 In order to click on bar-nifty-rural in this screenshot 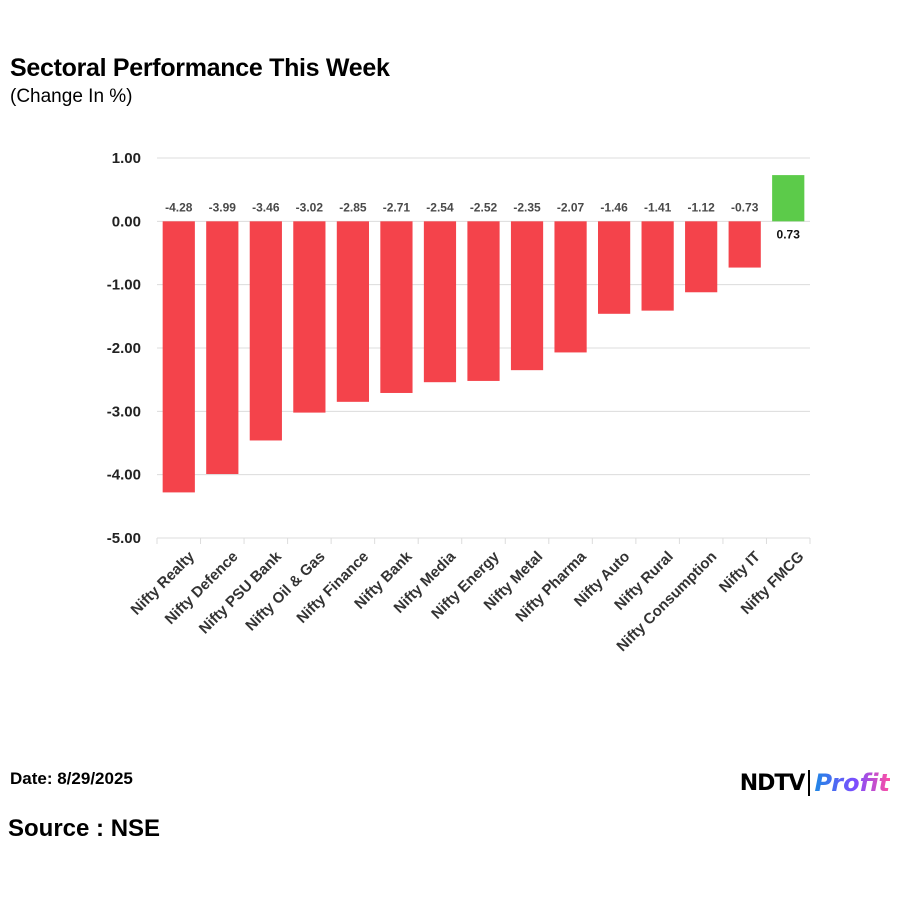, I will do `click(657, 266)`.